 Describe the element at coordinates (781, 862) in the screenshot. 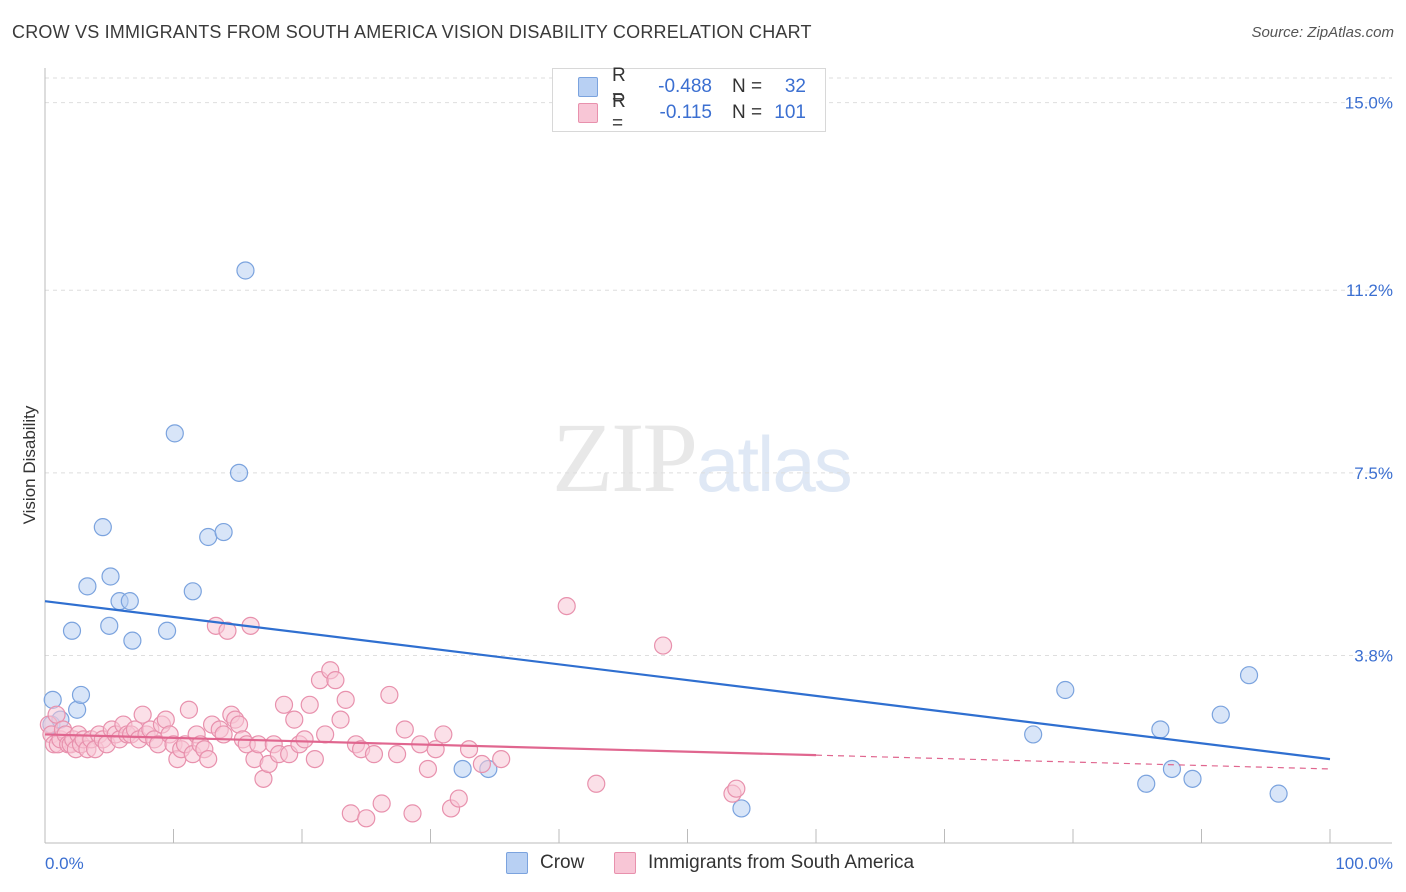

I see `bottom-legend-label-immigrants: Immigrants from South America` at that location.